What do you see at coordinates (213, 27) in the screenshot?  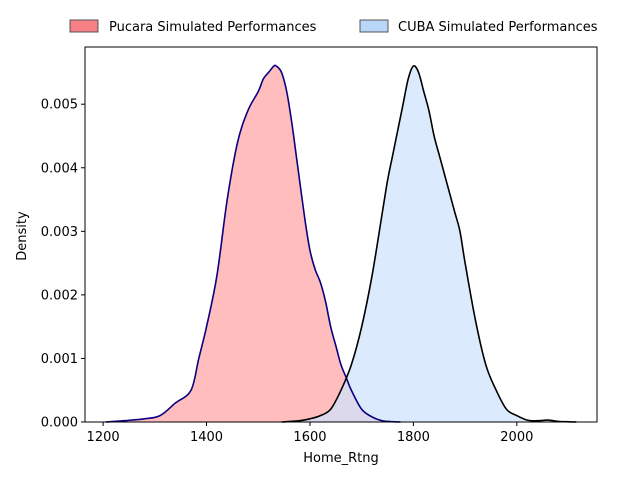 I see `legend-label-pucara: Pucara Simulated Performances` at bounding box center [213, 27].